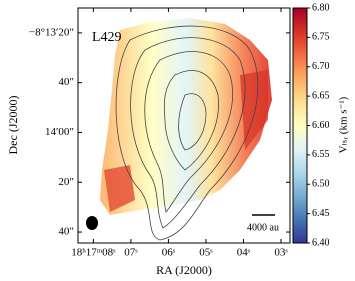 Image resolution: width=355 pixels, height=281 pixels. Describe the element at coordinates (321, 213) in the screenshot. I see `colorbar-tick-label: 6.45` at that location.